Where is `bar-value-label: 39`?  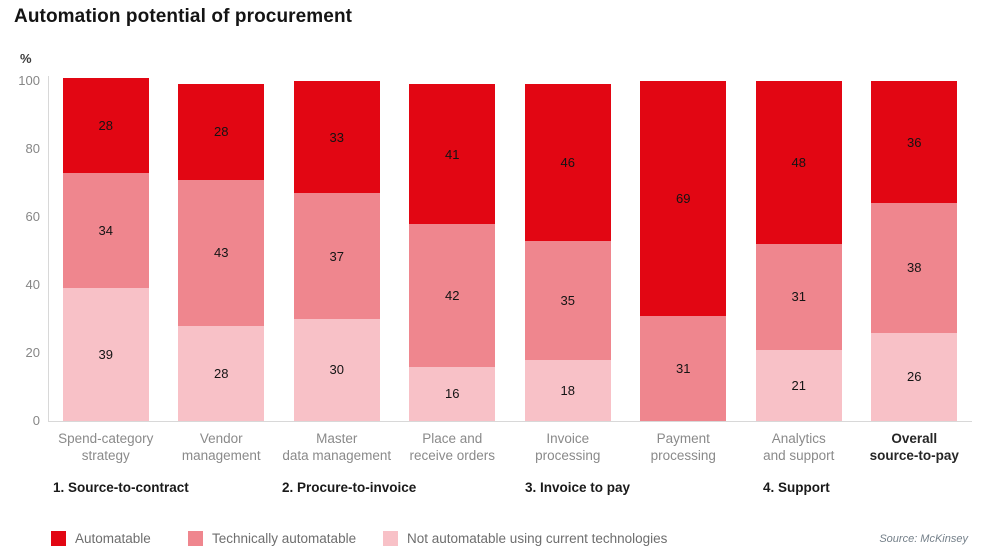 bar-value-label: 39 is located at coordinates (105, 355).